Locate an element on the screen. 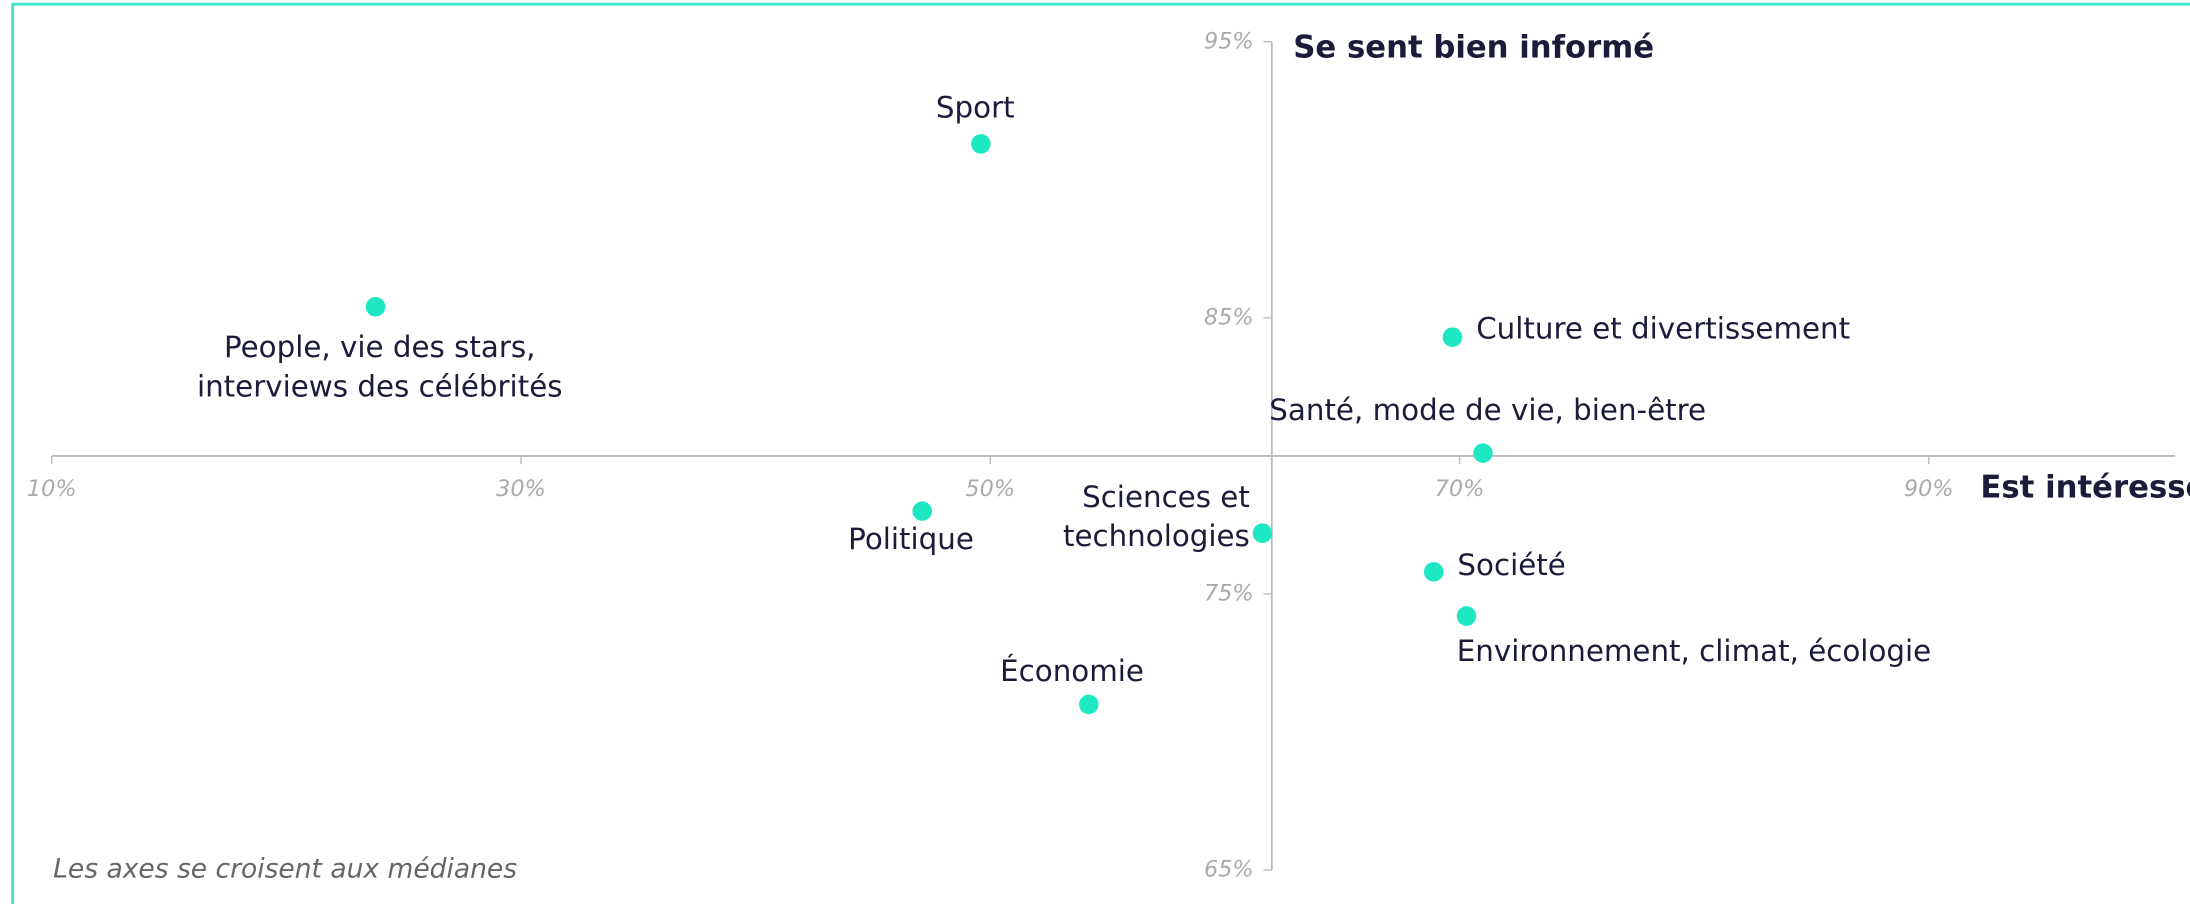  point-label: Culture et divertissement is located at coordinates (1663, 329).